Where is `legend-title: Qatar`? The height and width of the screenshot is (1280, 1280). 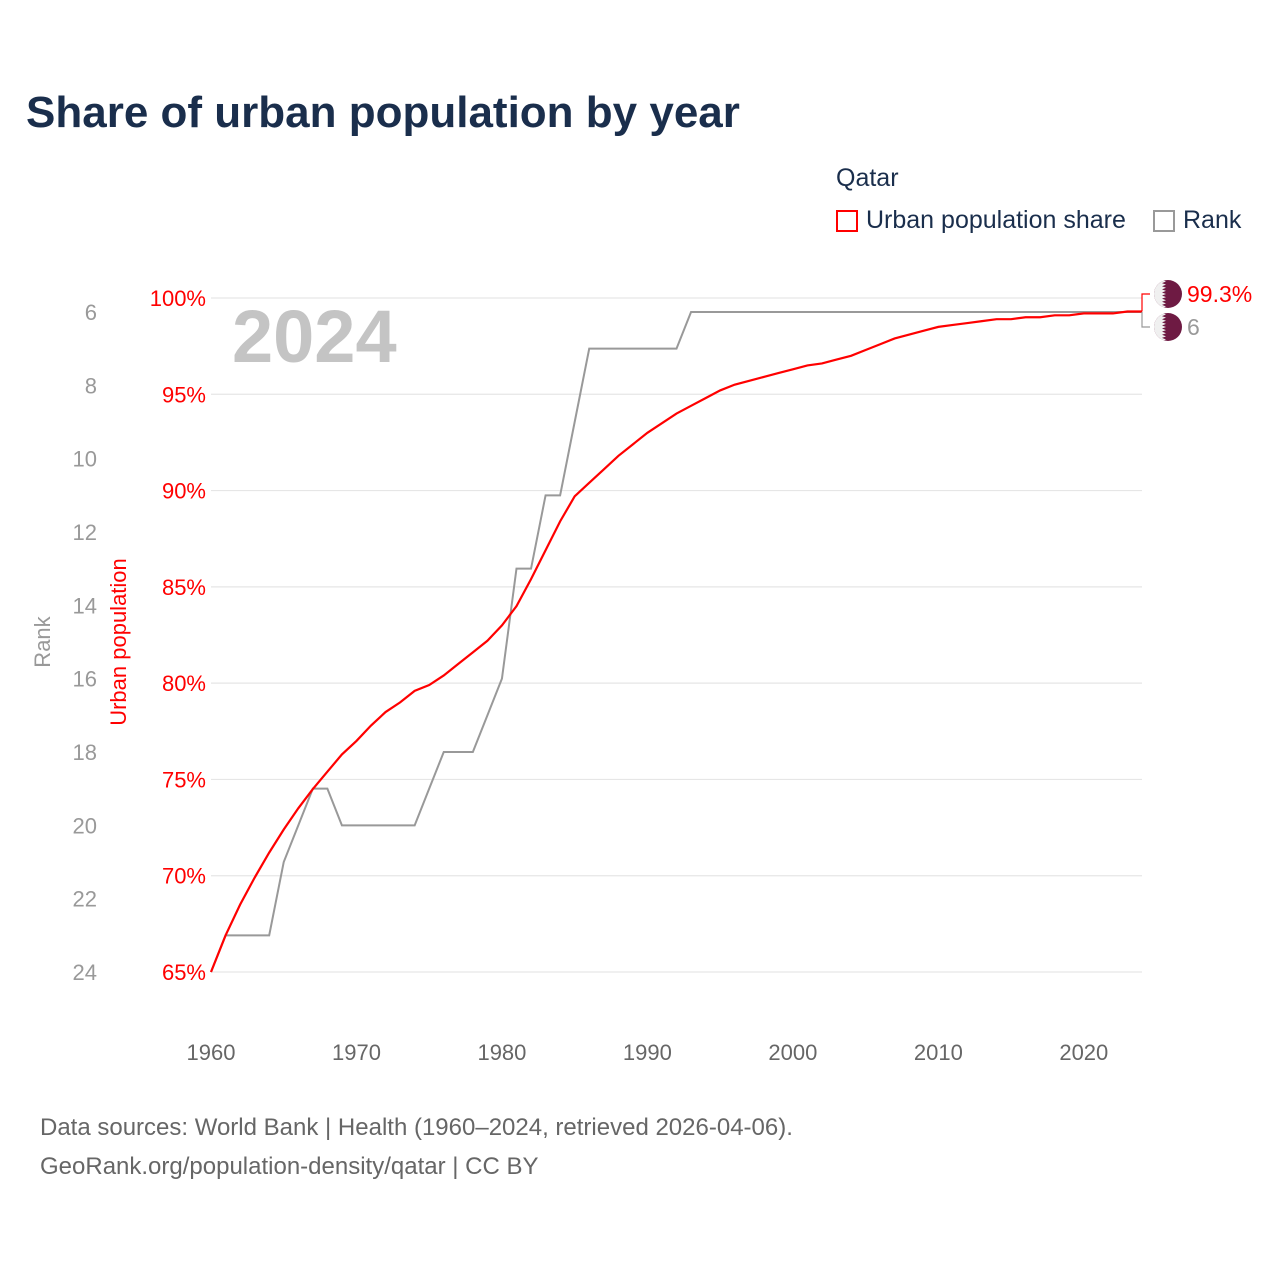
legend-title: Qatar is located at coordinates (867, 178).